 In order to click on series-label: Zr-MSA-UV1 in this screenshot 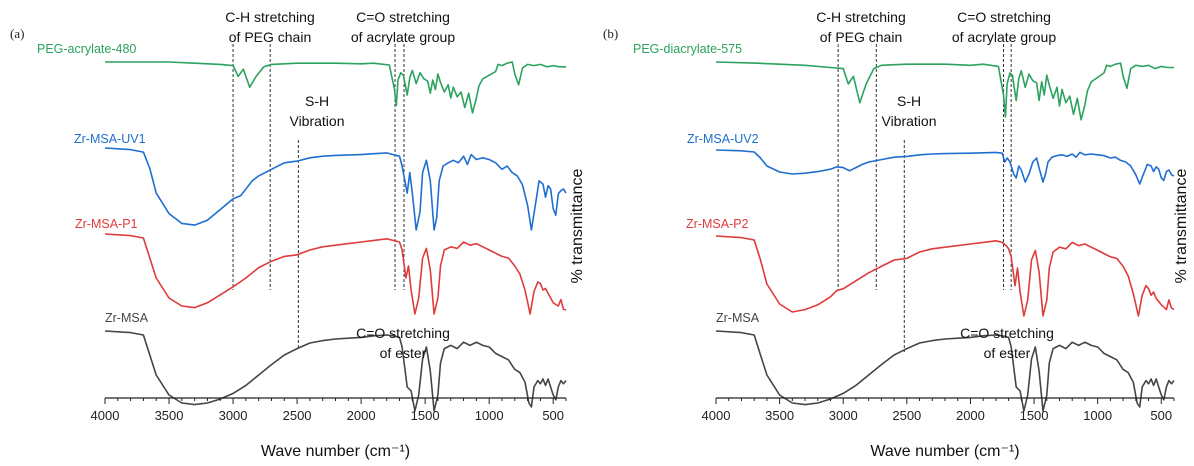, I will do `click(110, 139)`.